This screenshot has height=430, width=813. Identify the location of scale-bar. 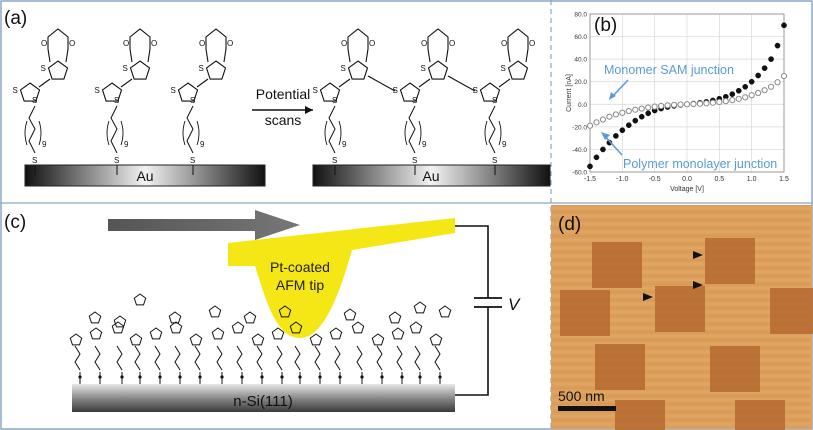
(587, 408).